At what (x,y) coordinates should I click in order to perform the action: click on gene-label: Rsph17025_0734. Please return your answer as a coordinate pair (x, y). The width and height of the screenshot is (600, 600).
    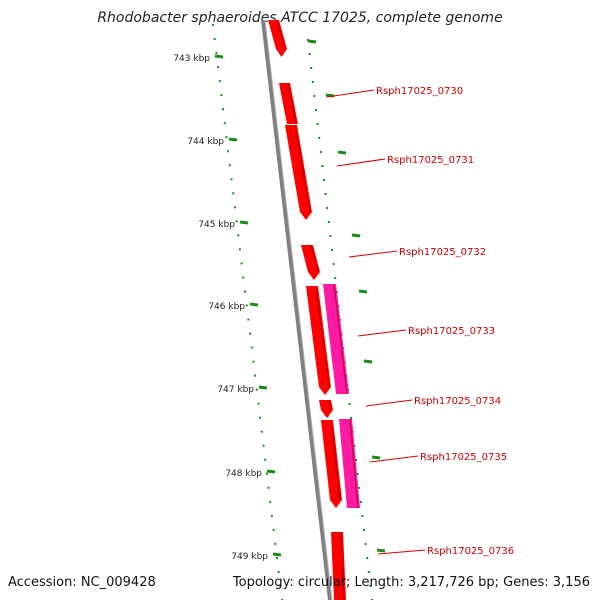
    Looking at the image, I should click on (457, 401).